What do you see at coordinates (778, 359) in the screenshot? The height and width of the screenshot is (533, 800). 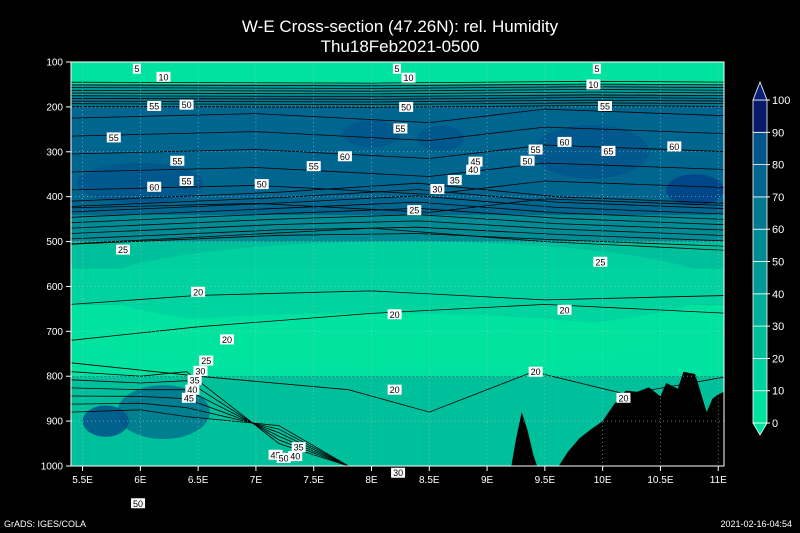 I see `colorbar-label: 20` at bounding box center [778, 359].